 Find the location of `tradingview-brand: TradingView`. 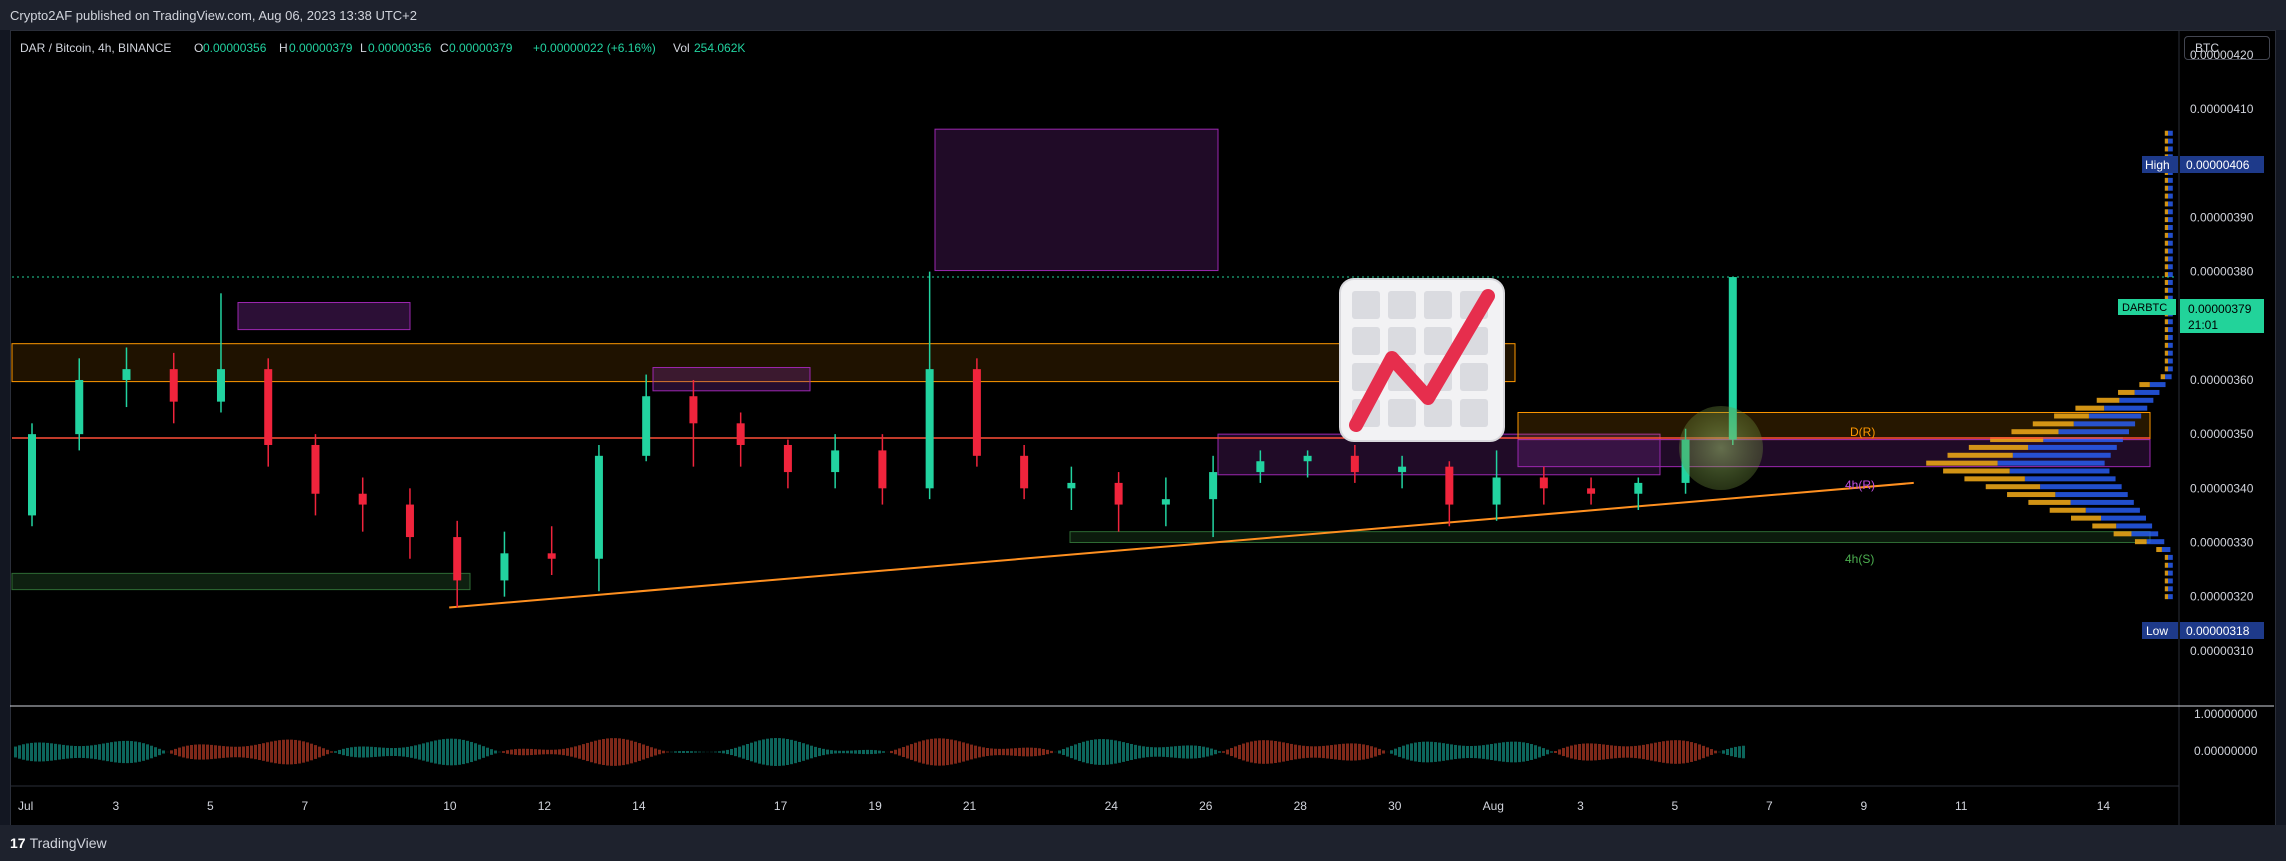

tradingview-brand: TradingView is located at coordinates (68, 843).